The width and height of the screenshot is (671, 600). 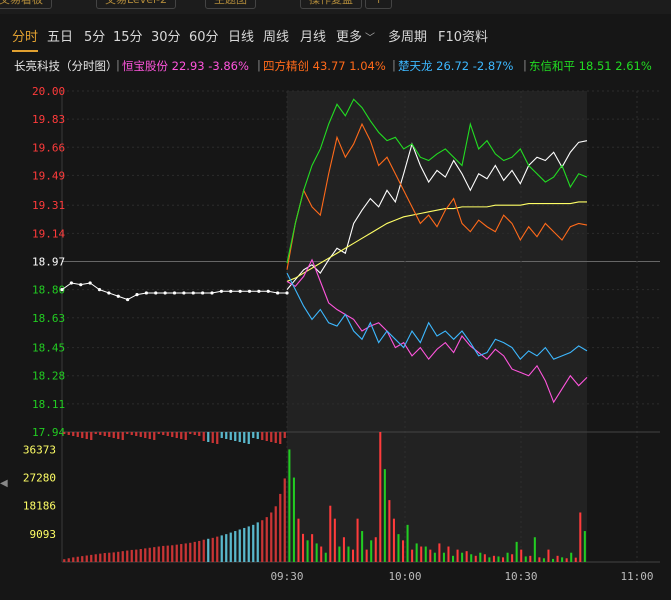 What do you see at coordinates (355, 35) in the screenshot?
I see `period-more: 更多 ﹀` at bounding box center [355, 35].